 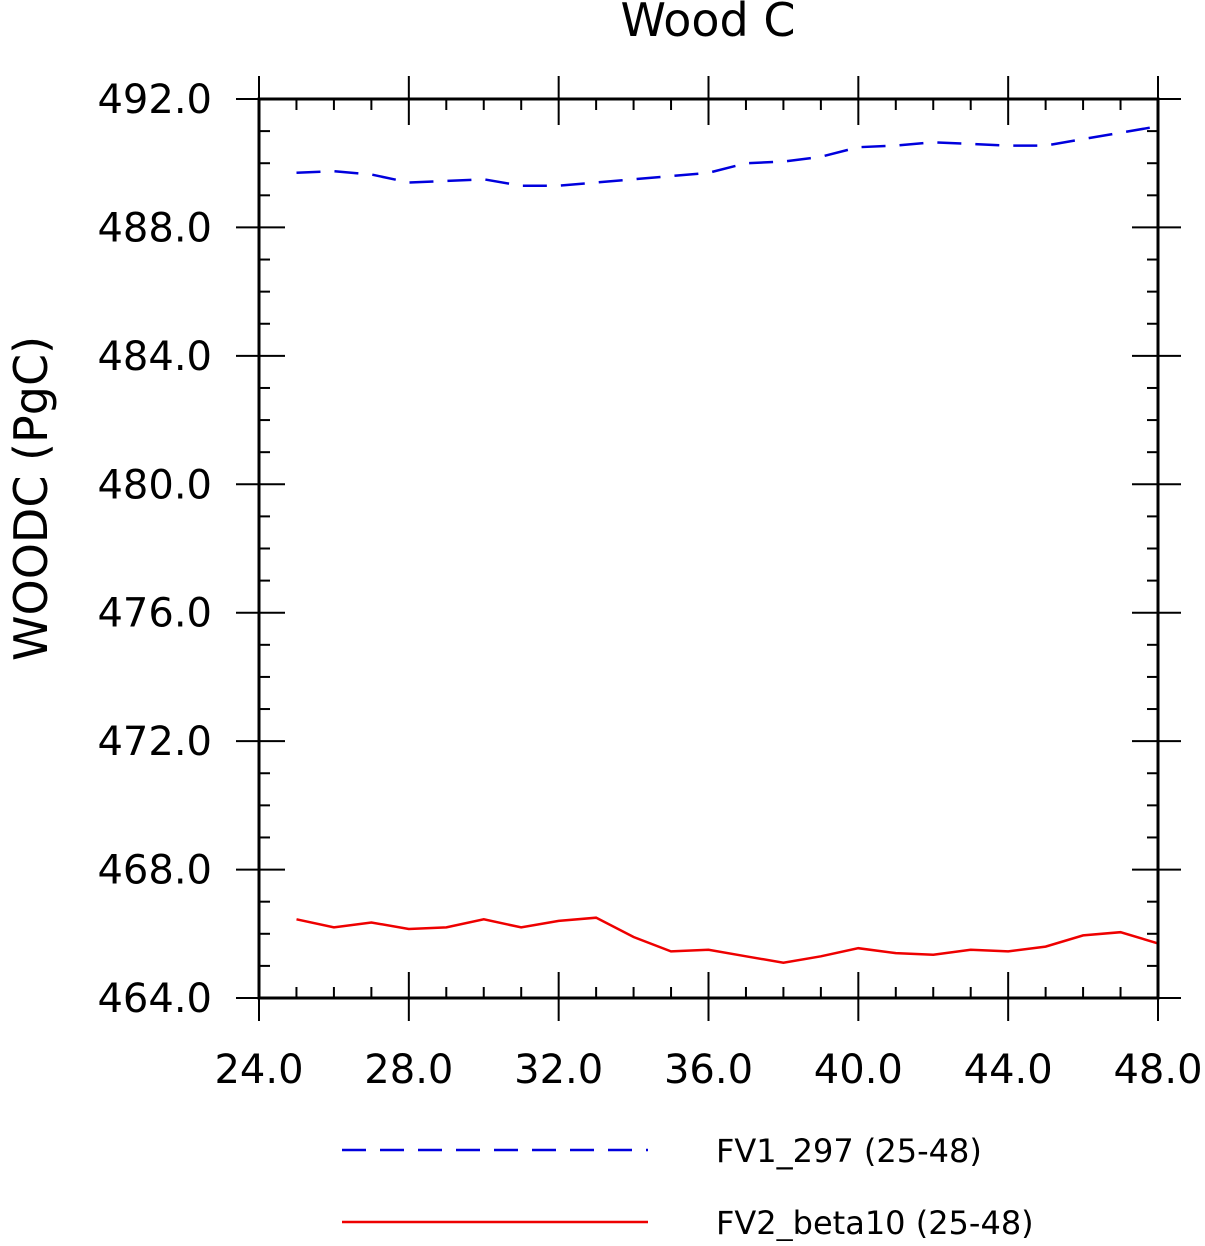 I want to click on x-tick-label: 28.0, so click(x=408, y=1070).